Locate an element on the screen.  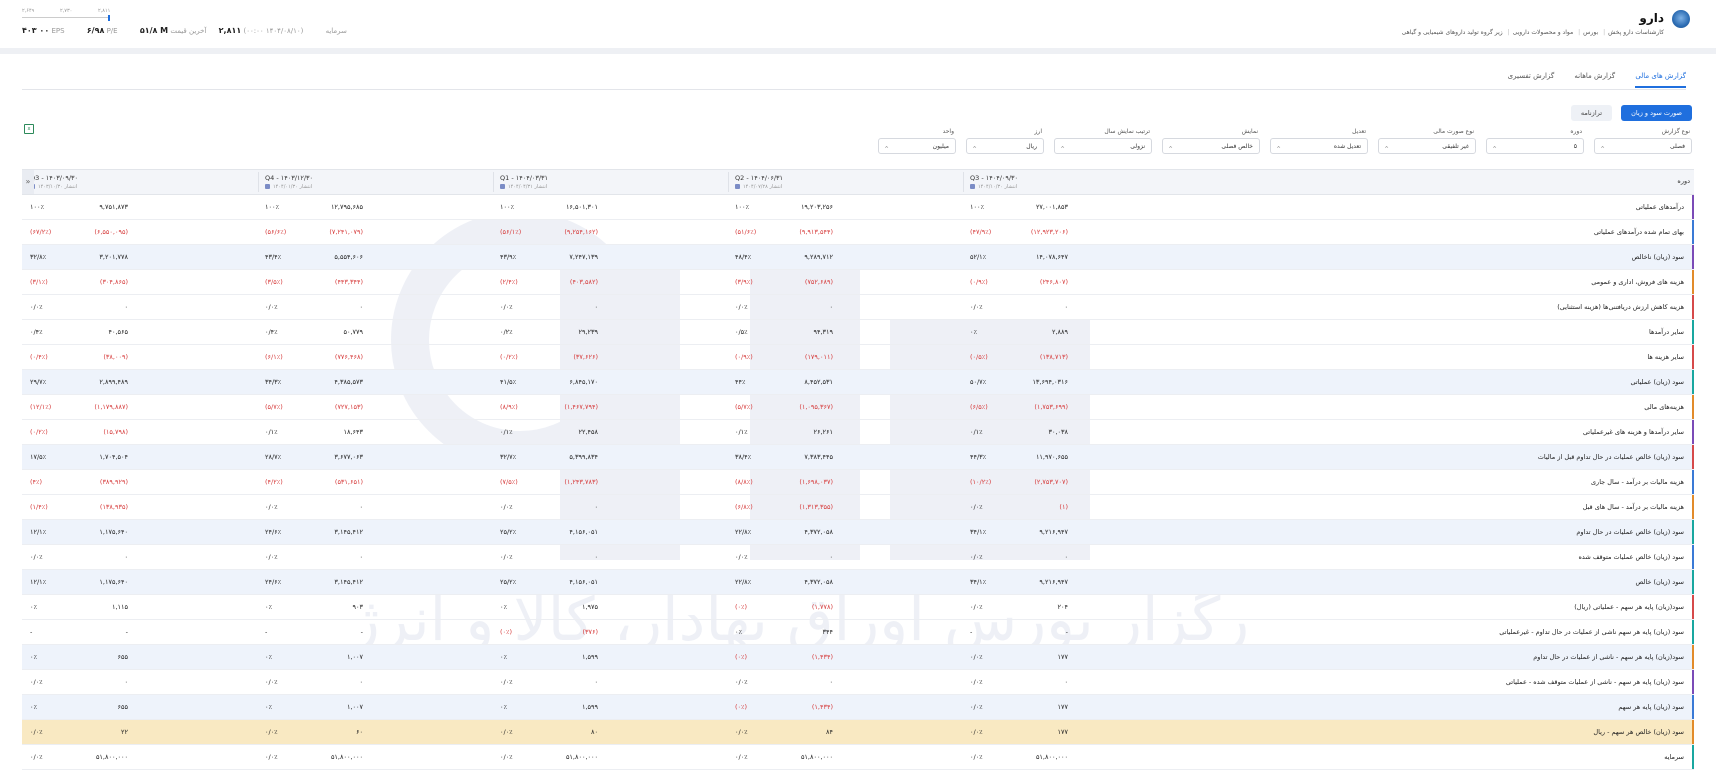
period-select: ۵ › is located at coordinates (1535, 146).